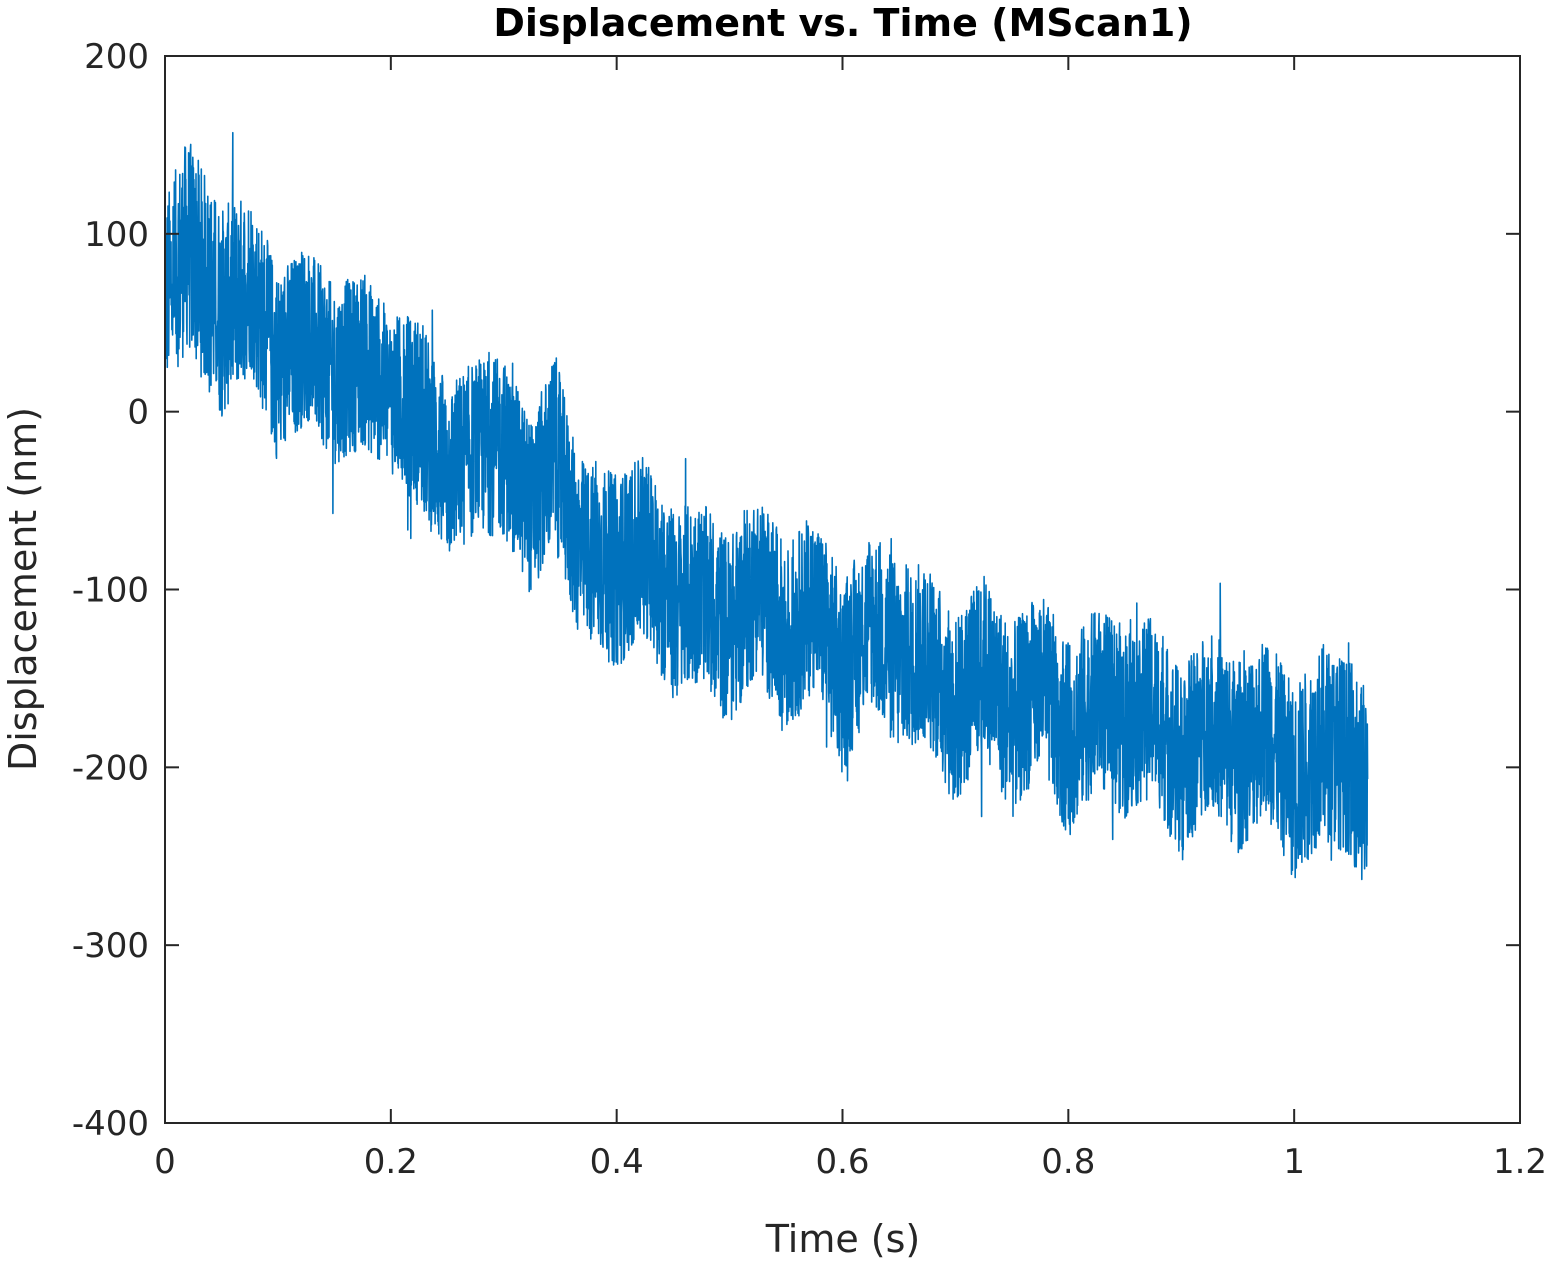 The width and height of the screenshot is (1550, 1263). I want to click on chart-title: Displacement vs. Time (MScan1), so click(842, 23).